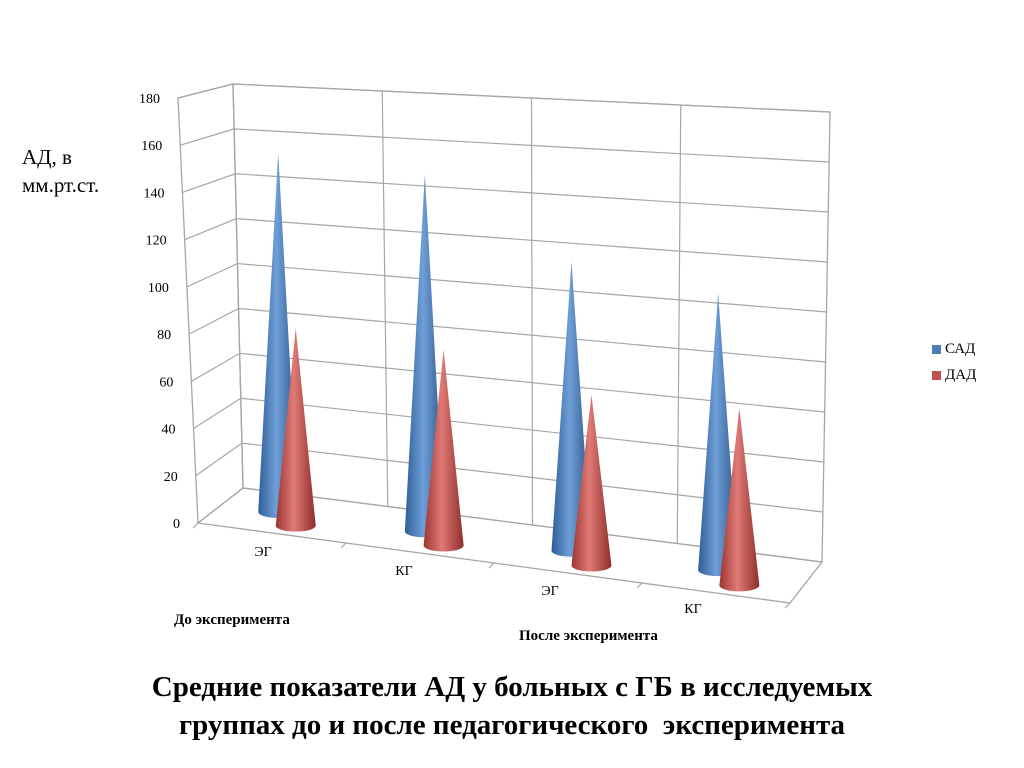 Image resolution: width=1024 pixels, height=768 pixels. Describe the element at coordinates (176, 524) in the screenshot. I see `y-tick-label: 0` at that location.